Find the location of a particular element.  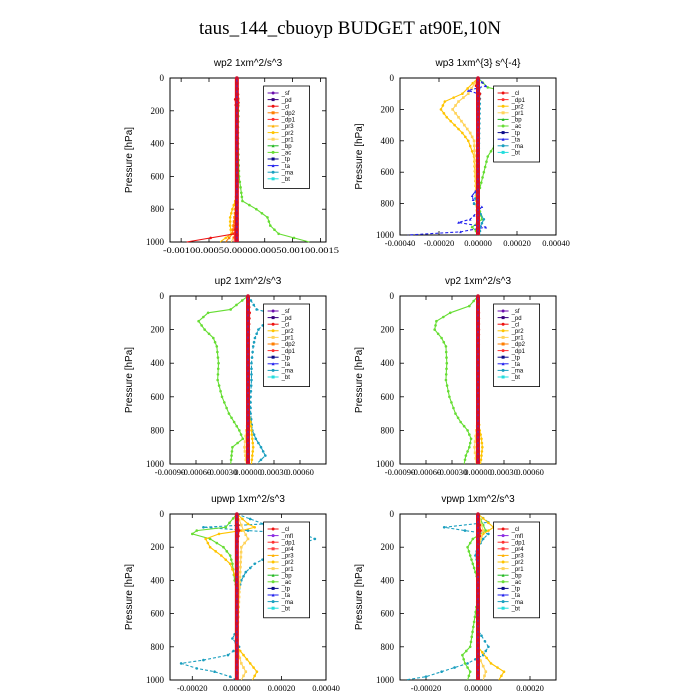

y-tick-label: 1000 is located at coordinates (385, 680).